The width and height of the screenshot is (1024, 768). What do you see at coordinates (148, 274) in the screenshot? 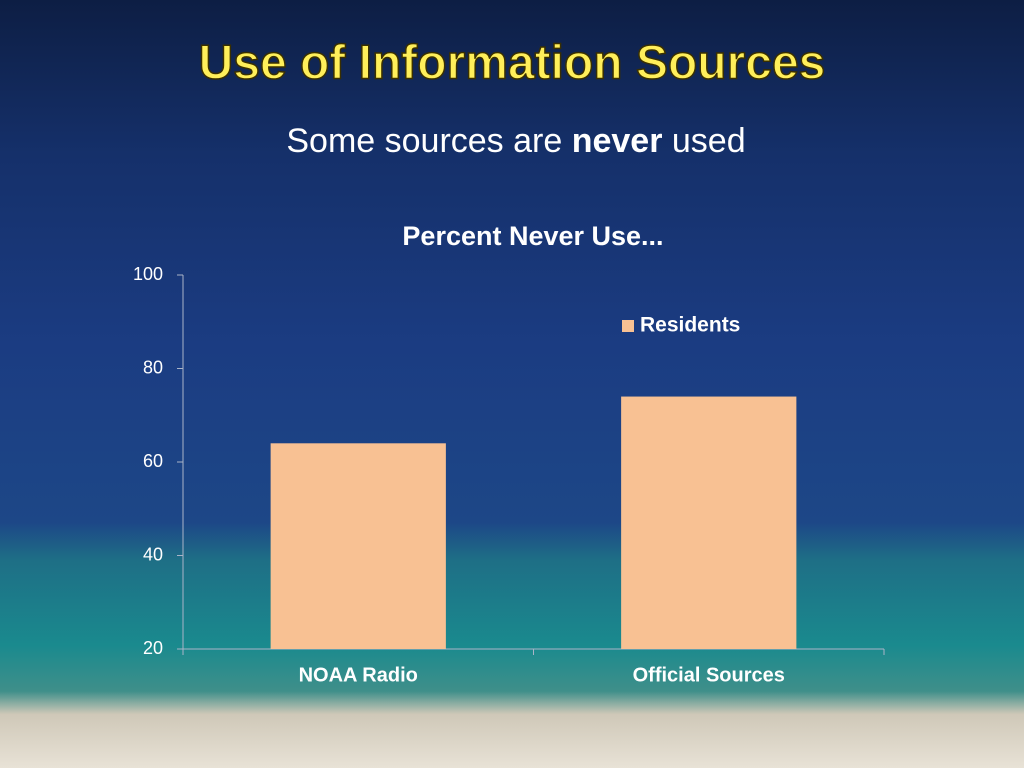
I see `y-tick-label: 100` at bounding box center [148, 274].